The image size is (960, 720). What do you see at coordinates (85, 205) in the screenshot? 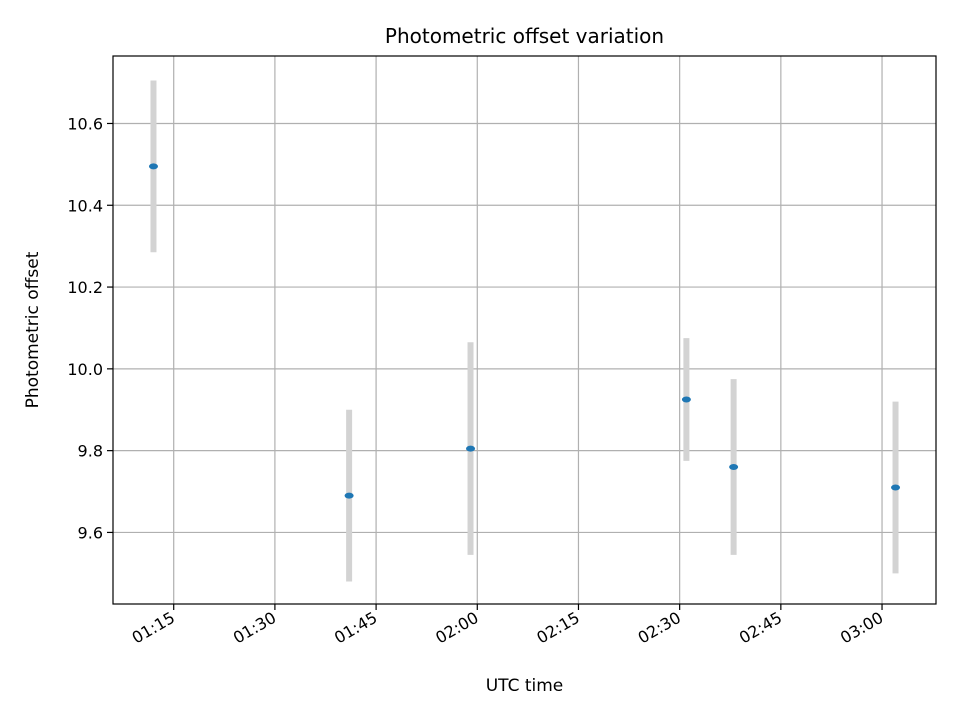
I see `y-tick-label: 10.4` at bounding box center [85, 205].